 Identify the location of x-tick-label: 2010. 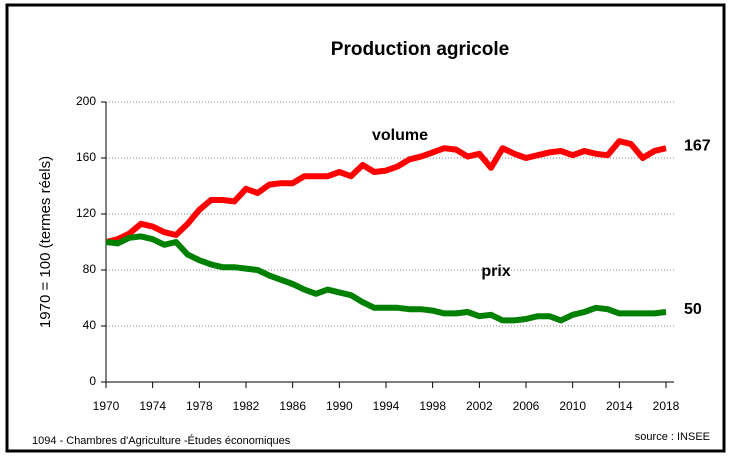
(572, 406).